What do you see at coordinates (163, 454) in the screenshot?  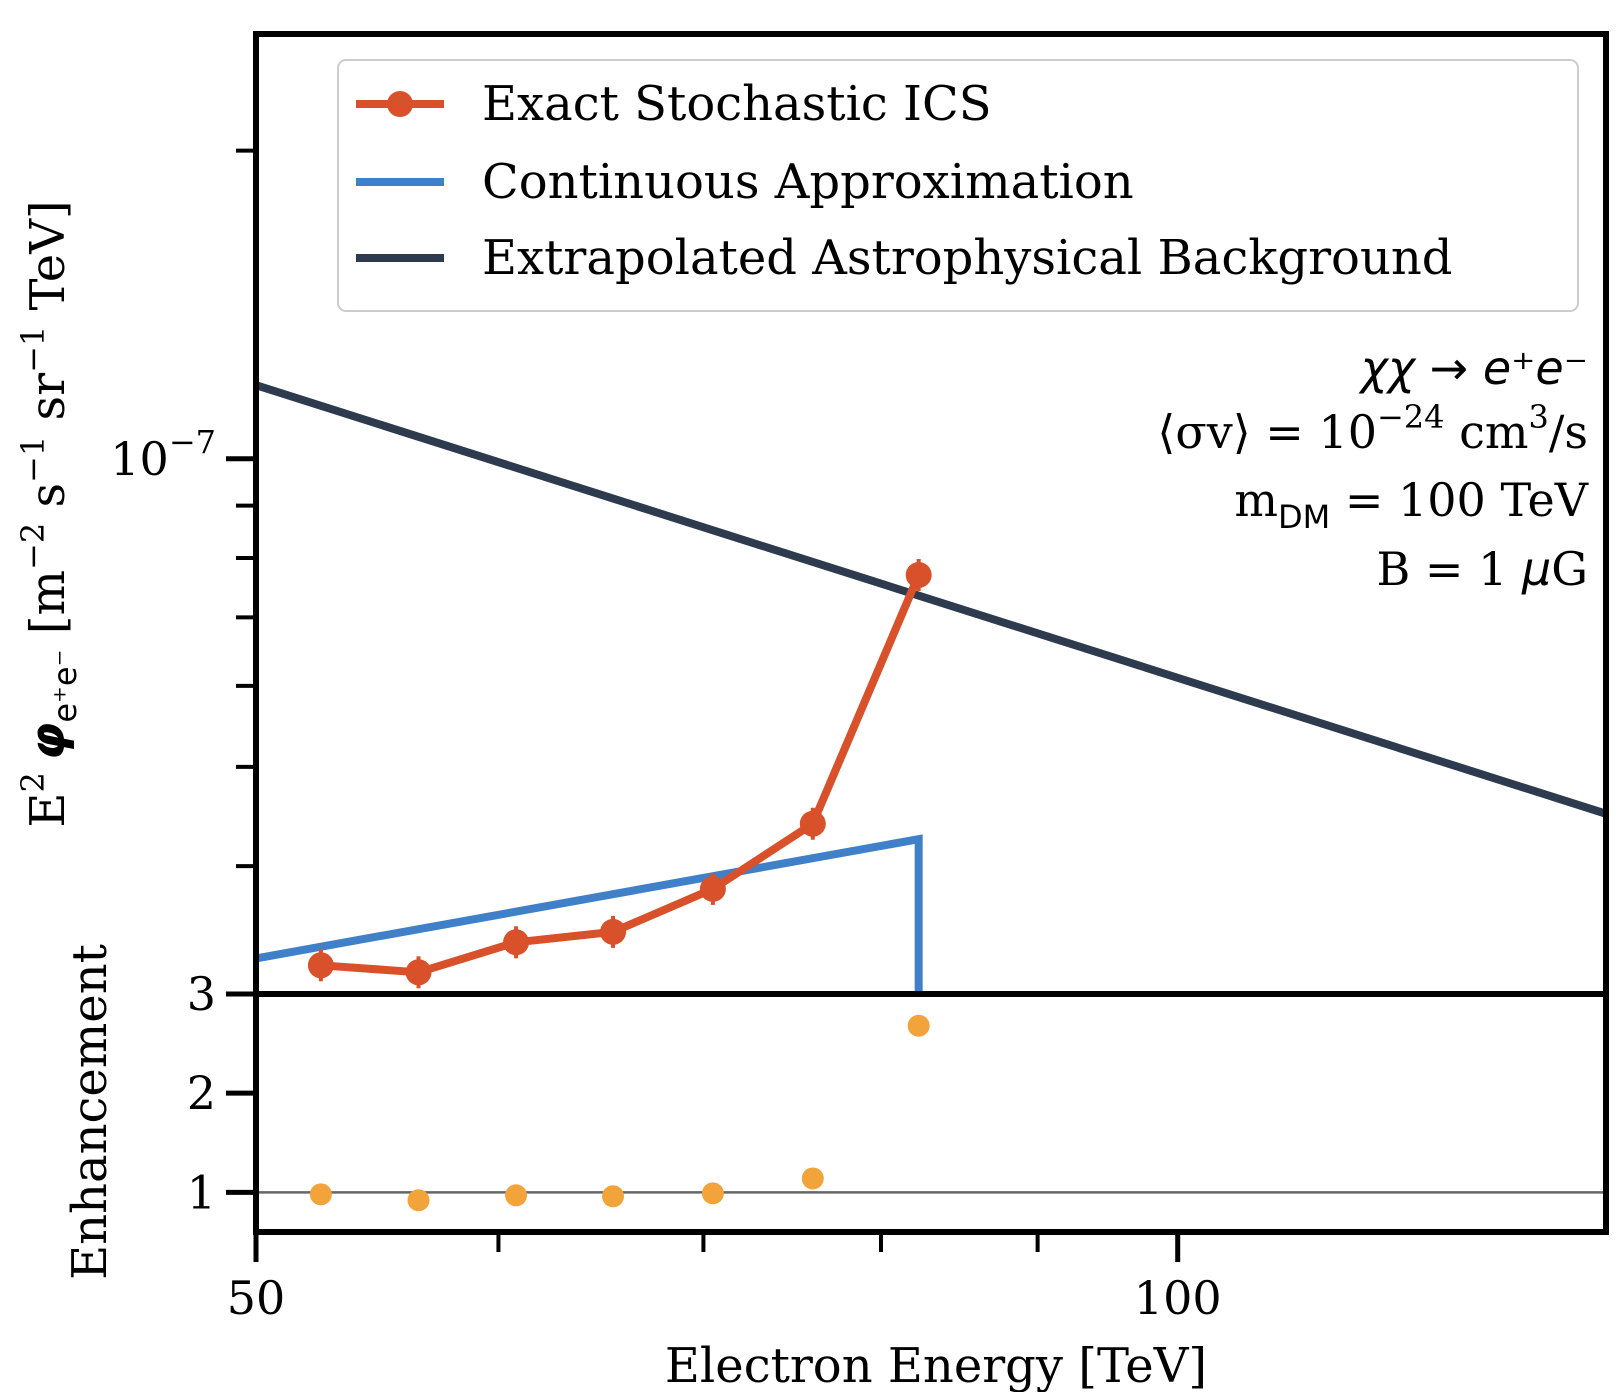 I see `y-major-tick-label: 10−7` at bounding box center [163, 454].